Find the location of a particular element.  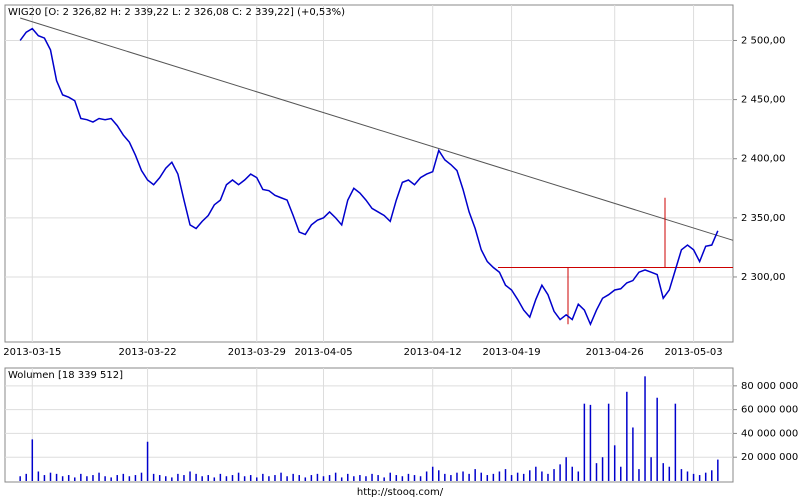

x-tick-label: 2013-04-12 is located at coordinates (433, 352).